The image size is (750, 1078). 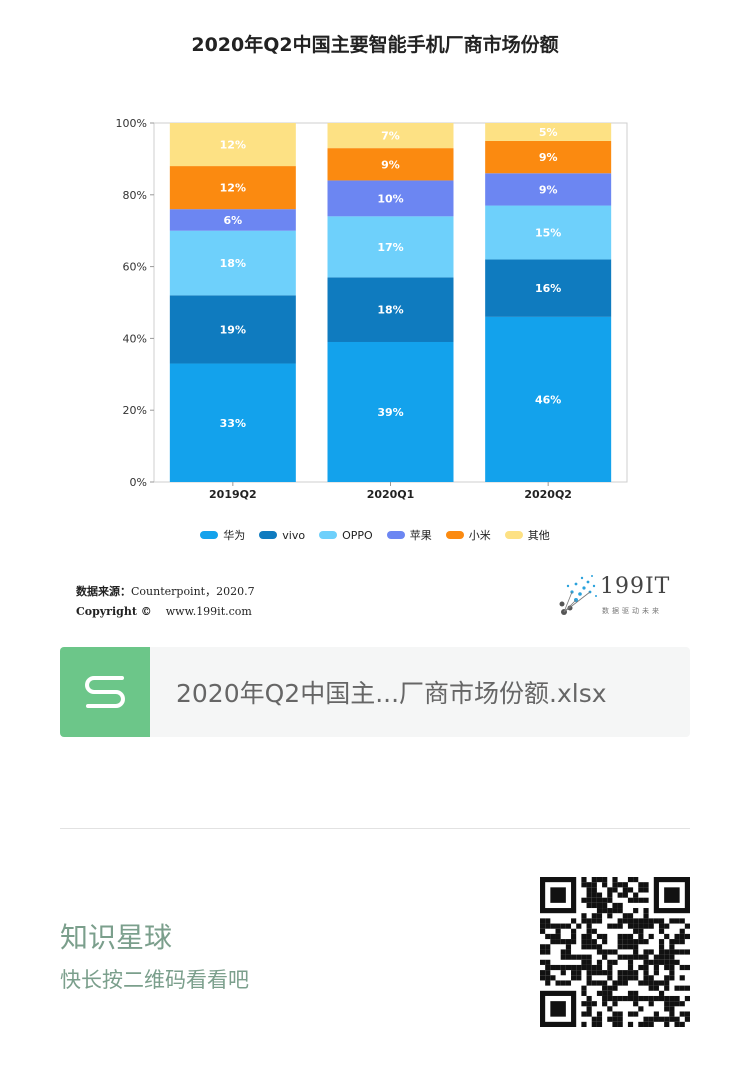 What do you see at coordinates (138, 482) in the screenshot?
I see `y-tick-label: 0%` at bounding box center [138, 482].